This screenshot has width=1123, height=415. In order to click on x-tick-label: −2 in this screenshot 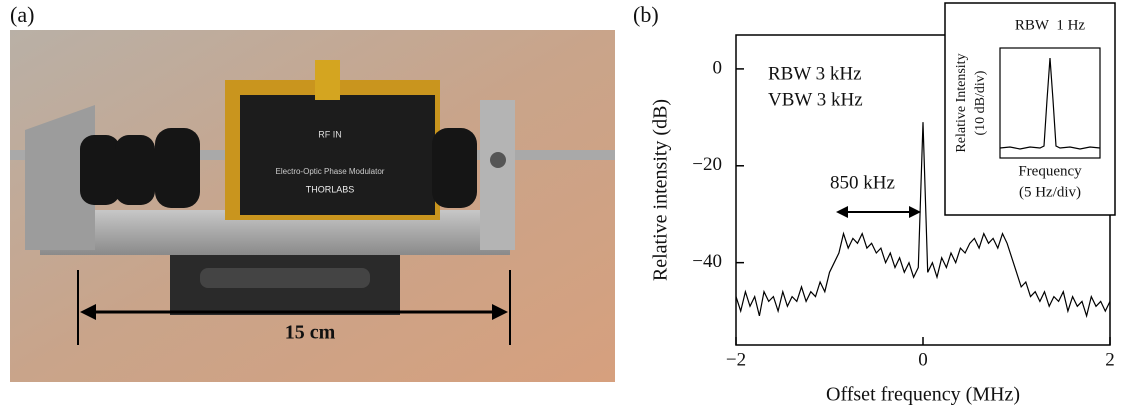, I will do `click(736, 359)`.